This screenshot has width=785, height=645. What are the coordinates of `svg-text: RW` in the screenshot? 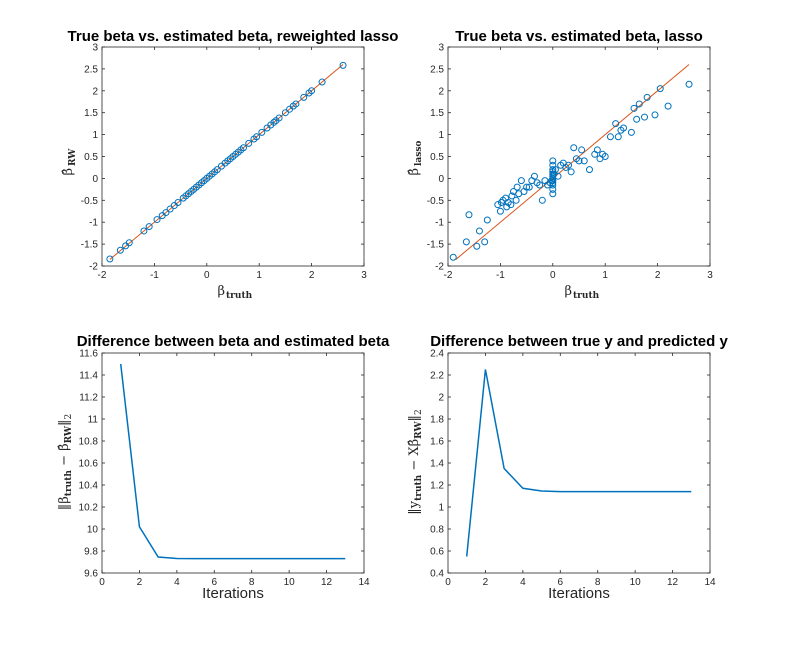 It's located at (73, 157).